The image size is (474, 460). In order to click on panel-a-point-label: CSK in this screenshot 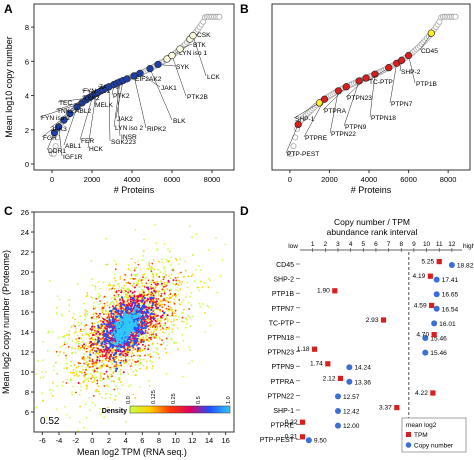, I will do `click(204, 35)`.